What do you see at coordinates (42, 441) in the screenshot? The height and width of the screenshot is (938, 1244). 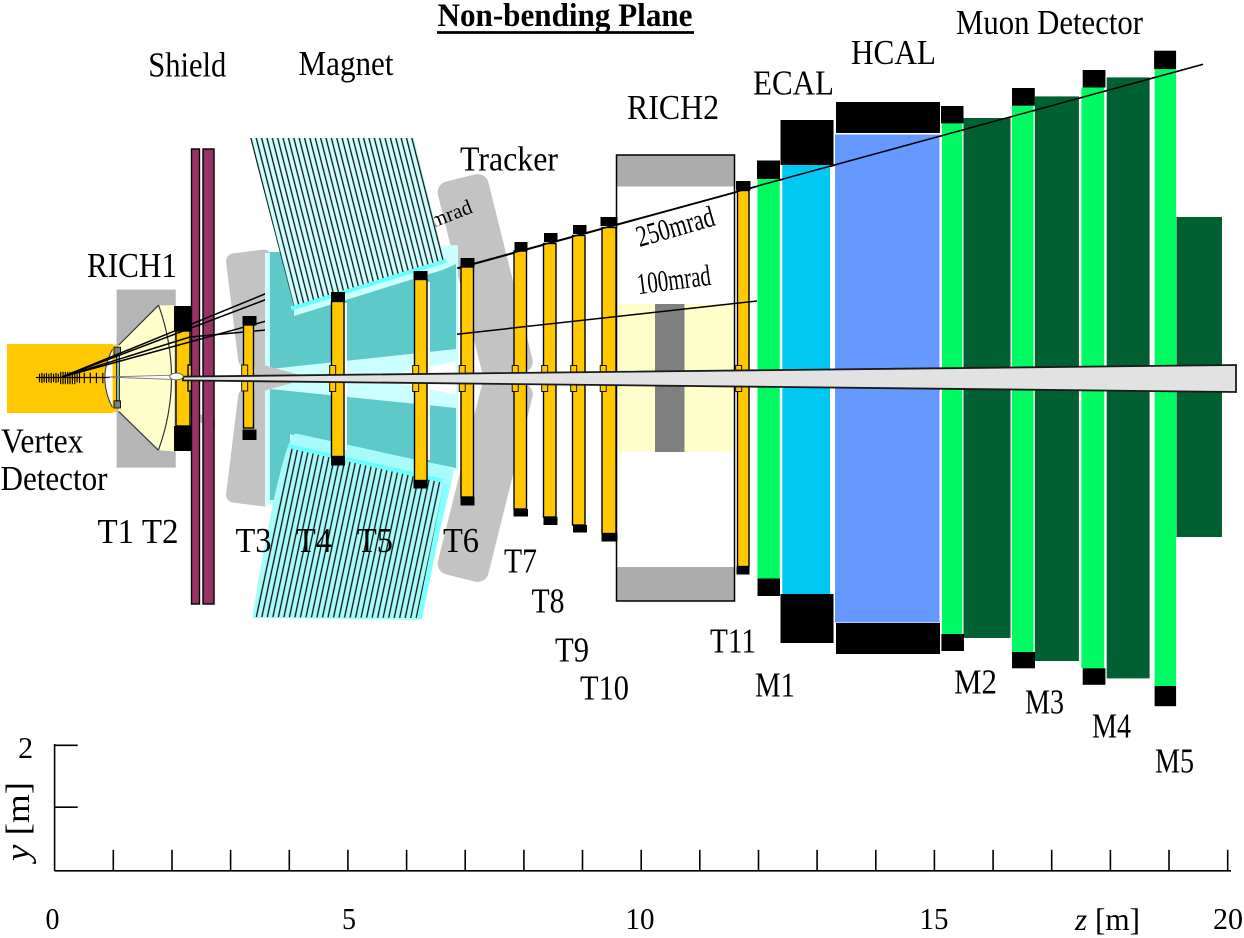 I see `svg-text: Vertex` at bounding box center [42, 441].